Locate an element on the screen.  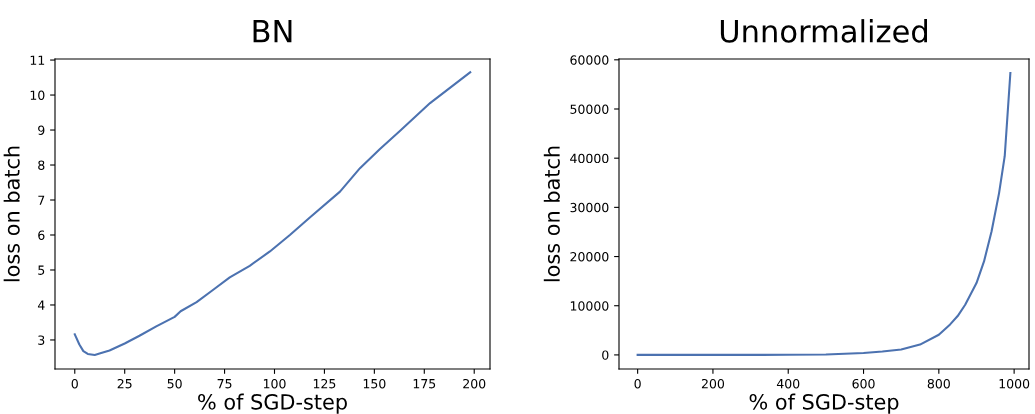
y-tick-label: 3 is located at coordinates (41, 340).